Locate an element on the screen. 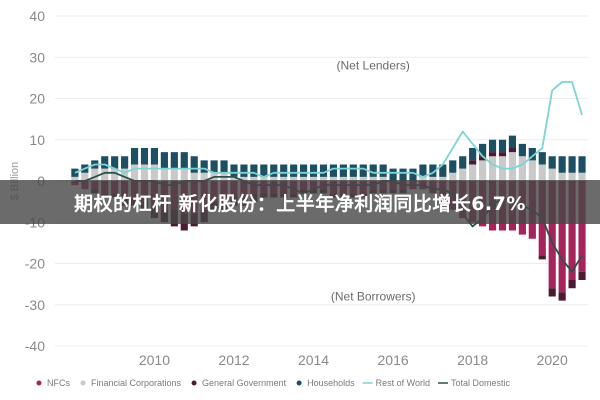 Image resolution: width=600 pixels, height=400 pixels. legend-label-nfcs: NFCs is located at coordinates (58, 383).